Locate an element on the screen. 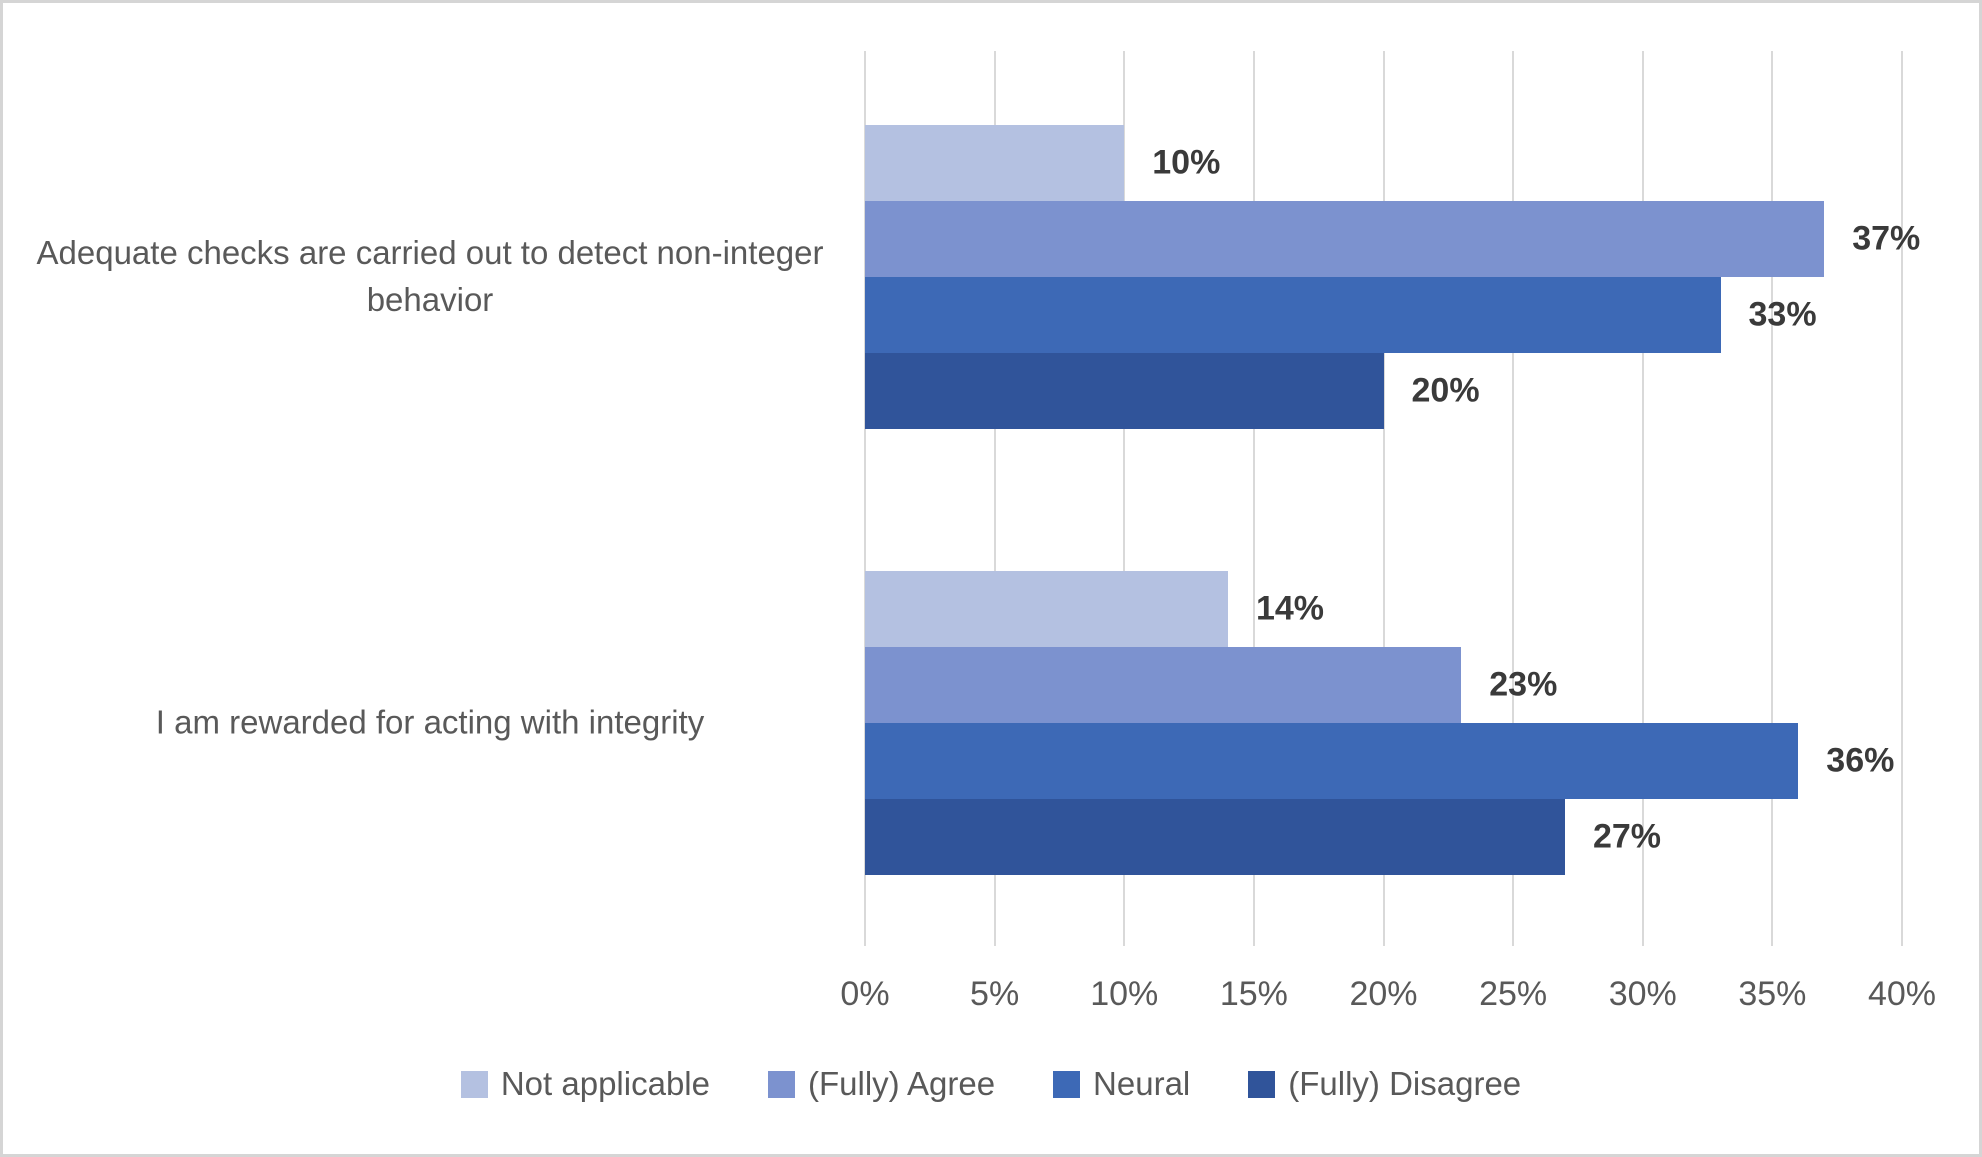  legend-swatch-not-applicable is located at coordinates (474, 1084).